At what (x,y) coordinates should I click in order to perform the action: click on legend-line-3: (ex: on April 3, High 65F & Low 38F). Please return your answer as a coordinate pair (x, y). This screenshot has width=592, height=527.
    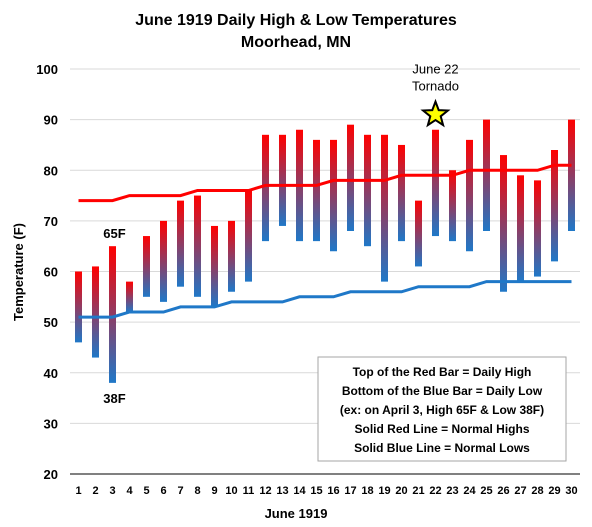
    Looking at the image, I should click on (442, 410).